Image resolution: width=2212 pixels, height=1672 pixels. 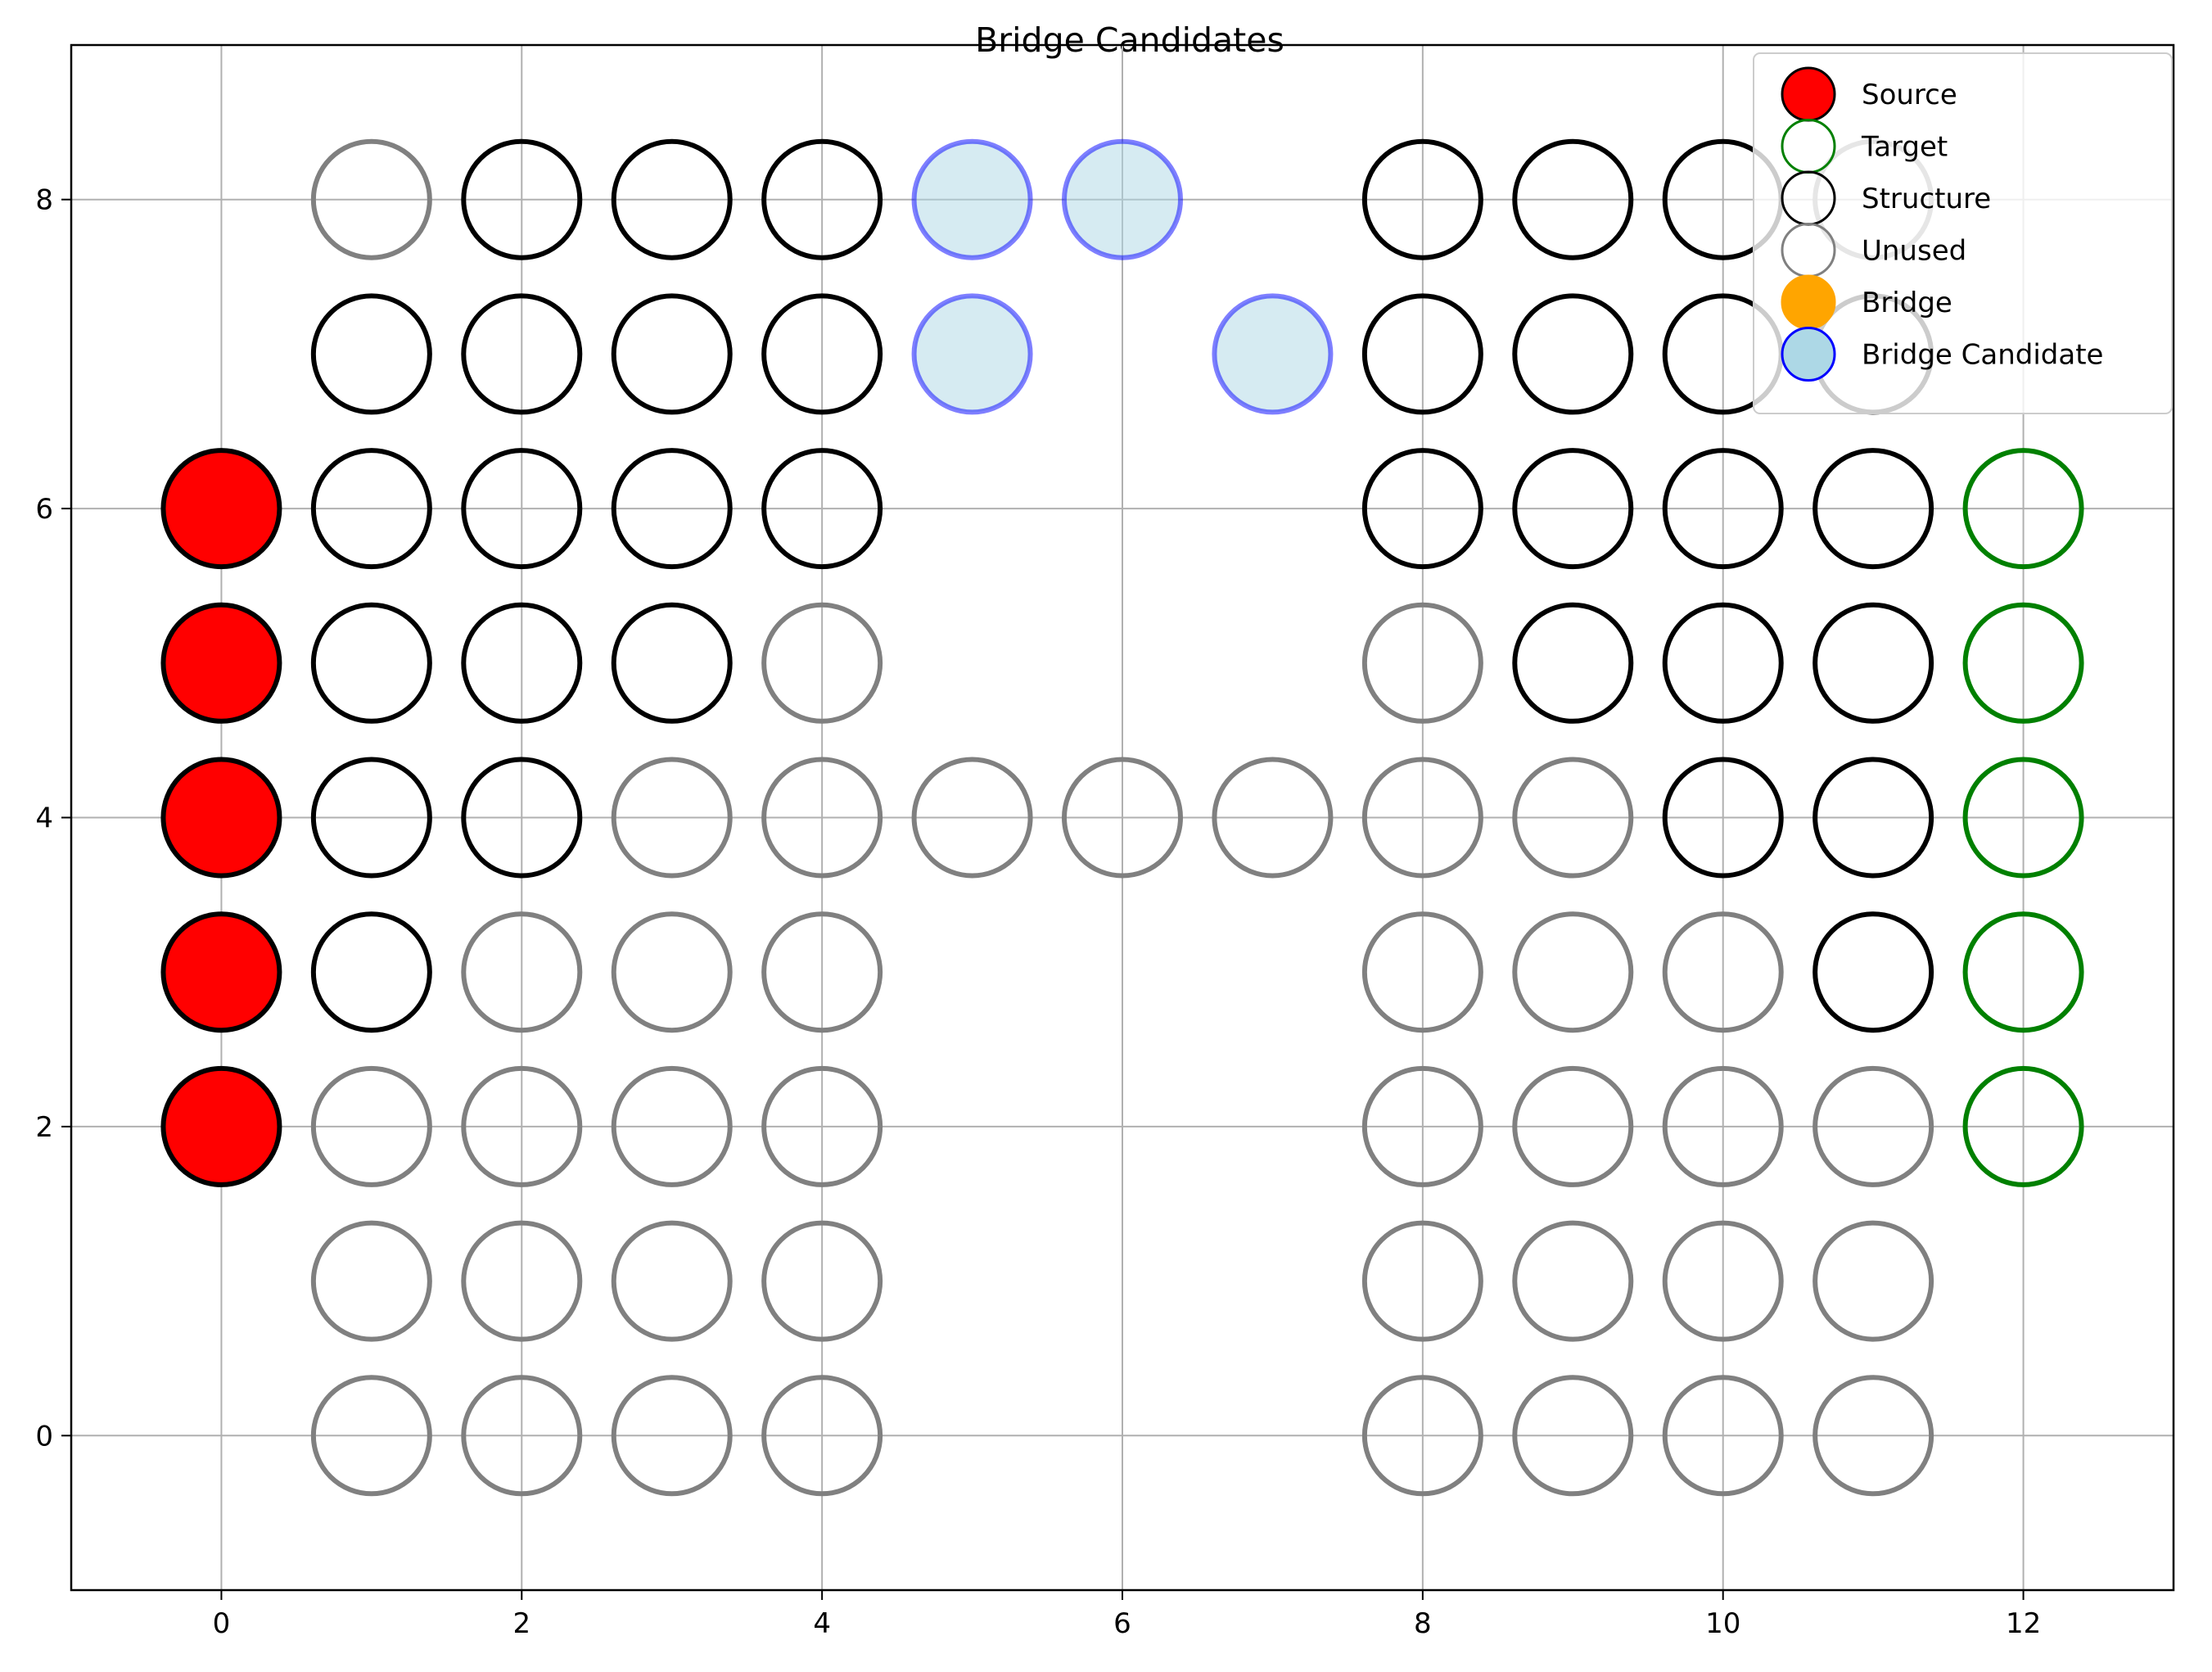 What do you see at coordinates (44, 1128) in the screenshot?
I see `y-tick-label: 2` at bounding box center [44, 1128].